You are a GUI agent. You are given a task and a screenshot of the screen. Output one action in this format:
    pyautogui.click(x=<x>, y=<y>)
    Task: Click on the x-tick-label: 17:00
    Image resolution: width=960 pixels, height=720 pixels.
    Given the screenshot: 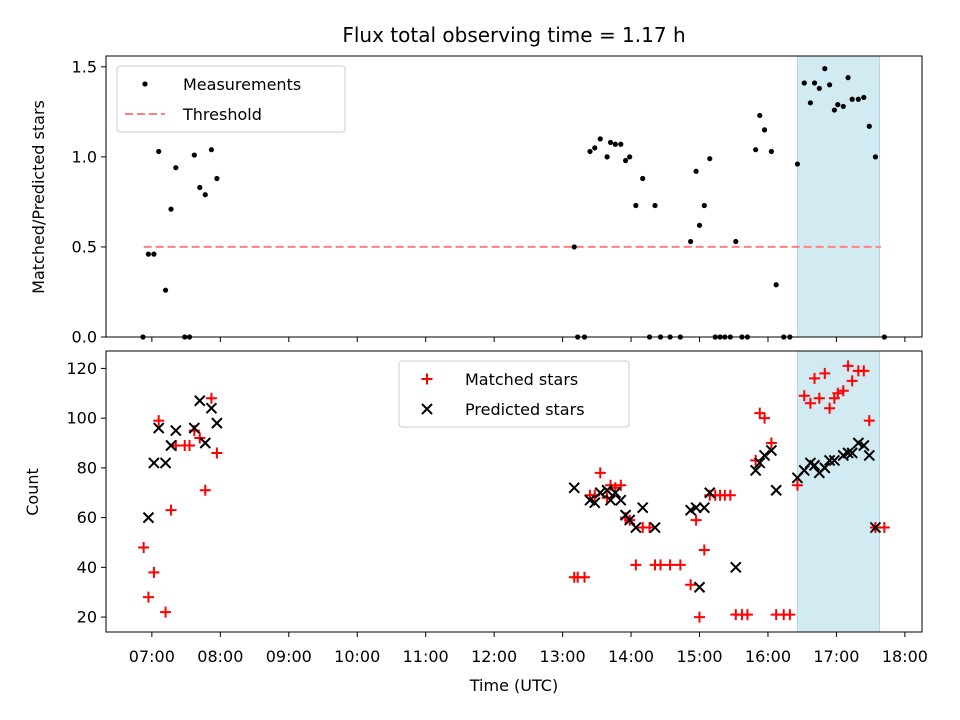 What is the action you would take?
    pyautogui.click(x=836, y=656)
    